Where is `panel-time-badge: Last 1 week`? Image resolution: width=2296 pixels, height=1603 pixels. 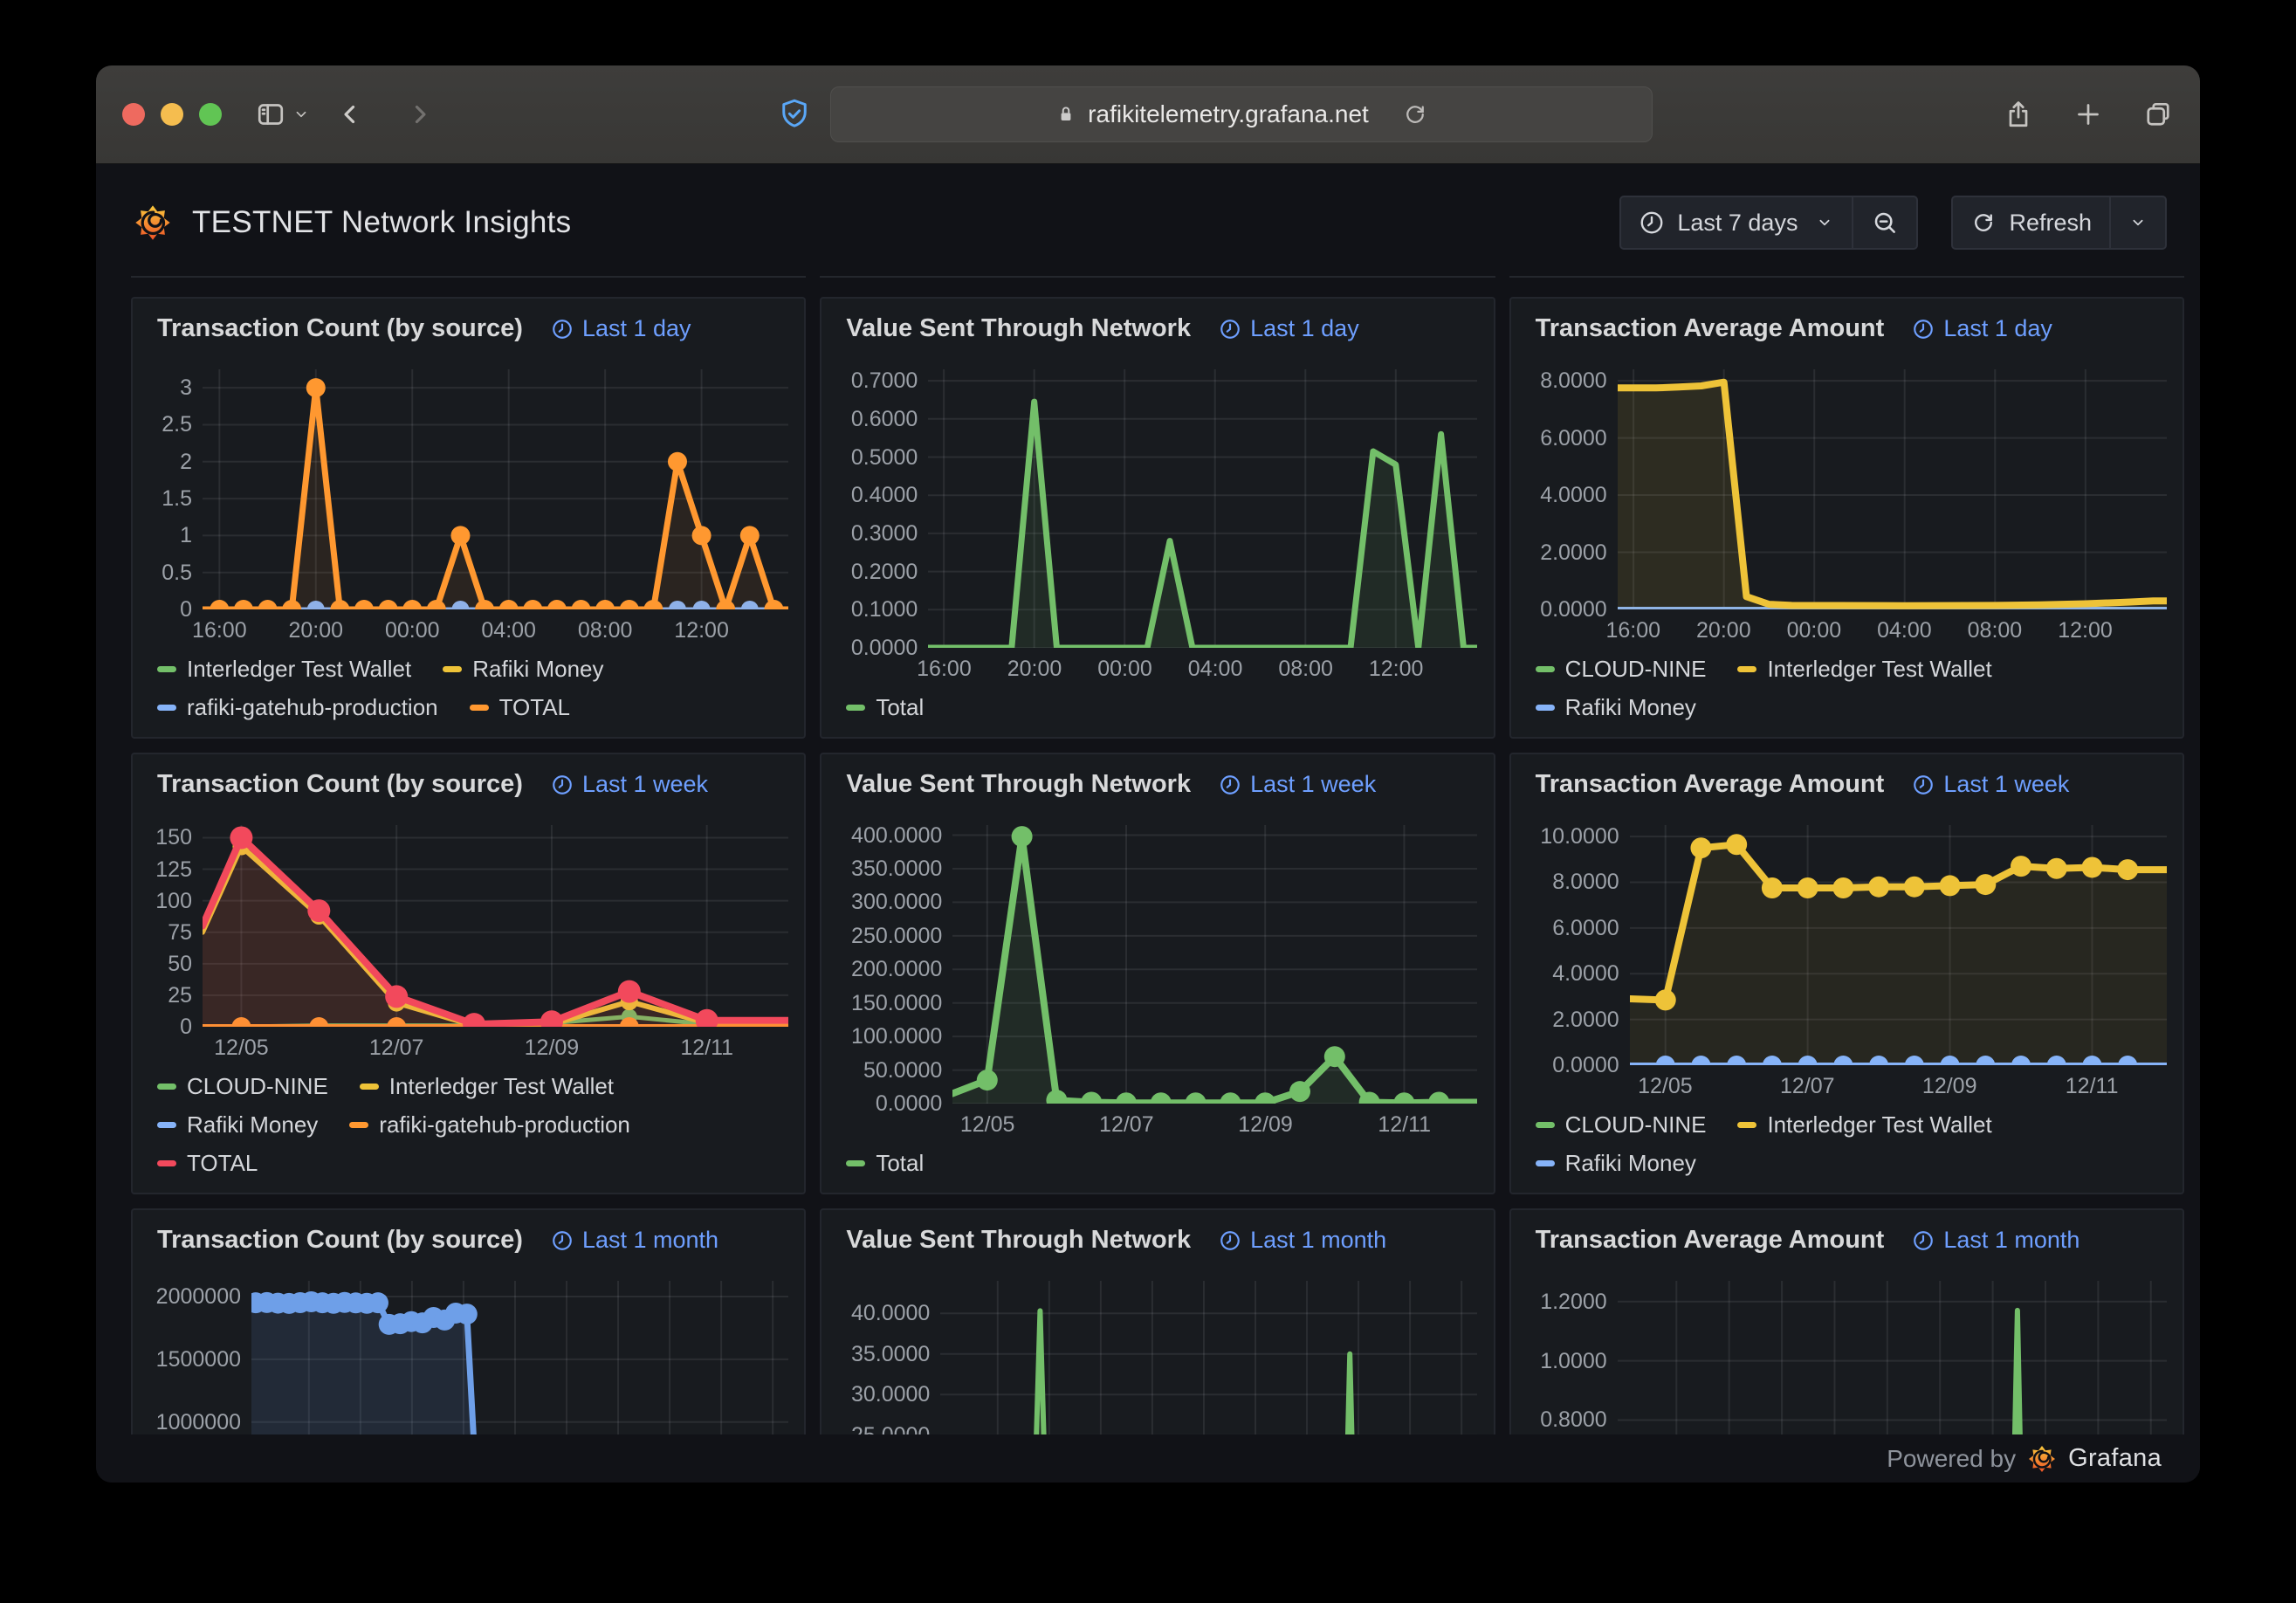 panel-time-badge: Last 1 week is located at coordinates (629, 785).